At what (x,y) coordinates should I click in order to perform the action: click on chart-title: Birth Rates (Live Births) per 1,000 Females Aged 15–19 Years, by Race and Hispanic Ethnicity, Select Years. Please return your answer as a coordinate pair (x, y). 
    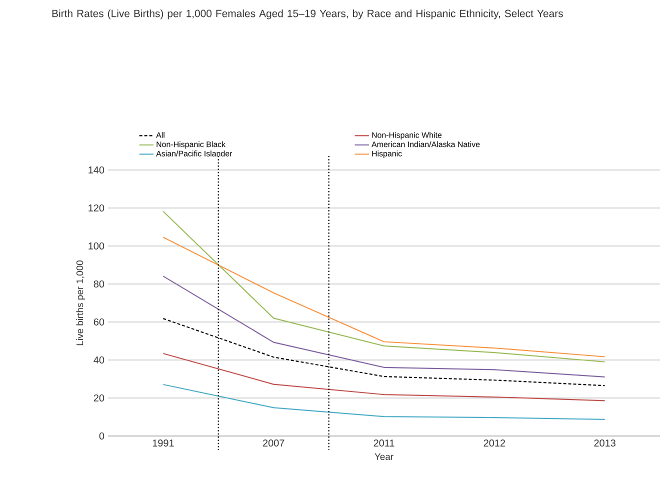
    Looking at the image, I should click on (307, 15).